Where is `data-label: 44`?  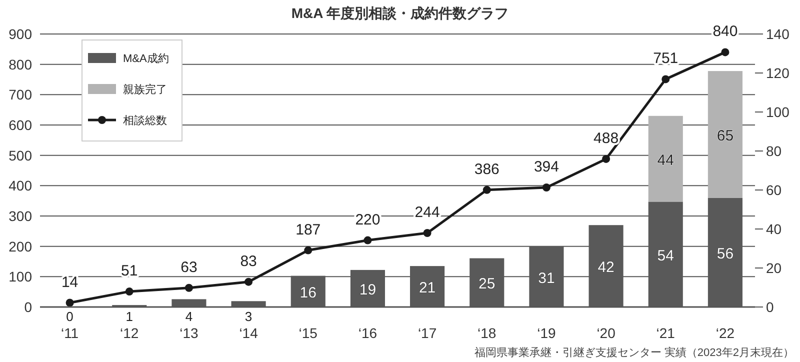 data-label: 44 is located at coordinates (665, 160).